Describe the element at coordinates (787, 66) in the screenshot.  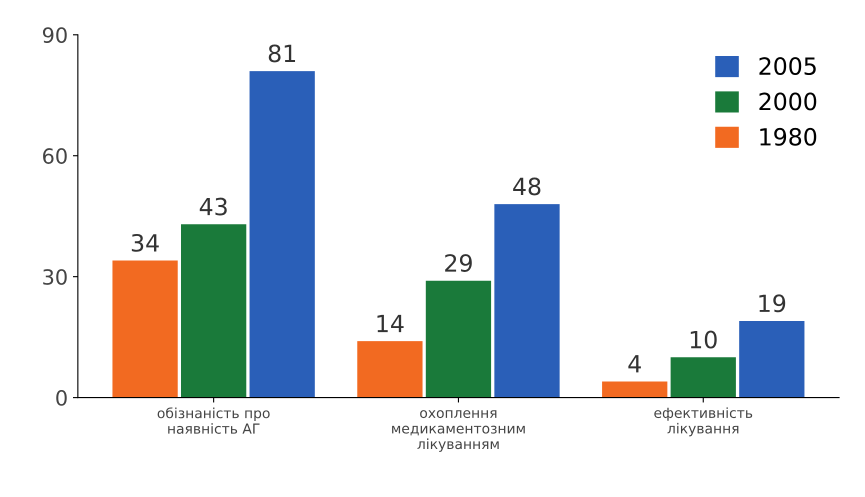
I see `legend-label: 2005` at that location.